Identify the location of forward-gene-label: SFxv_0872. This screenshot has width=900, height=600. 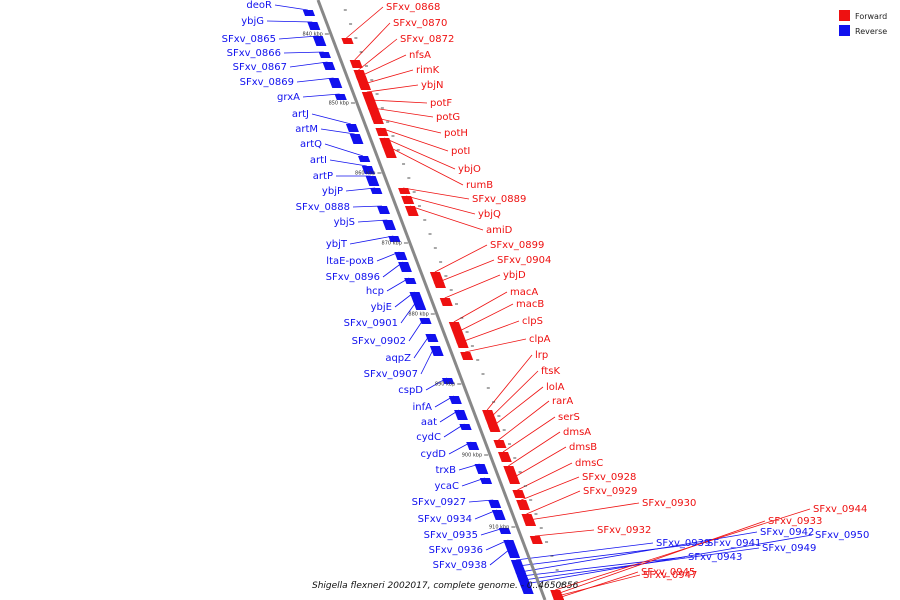
(427, 39).